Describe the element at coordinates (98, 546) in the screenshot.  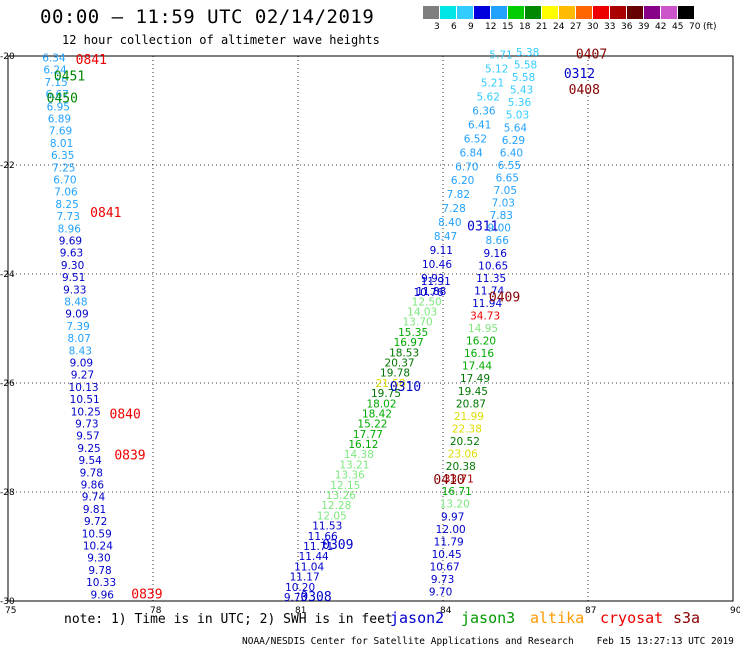
I see `wave-height-value: 10.24` at that location.